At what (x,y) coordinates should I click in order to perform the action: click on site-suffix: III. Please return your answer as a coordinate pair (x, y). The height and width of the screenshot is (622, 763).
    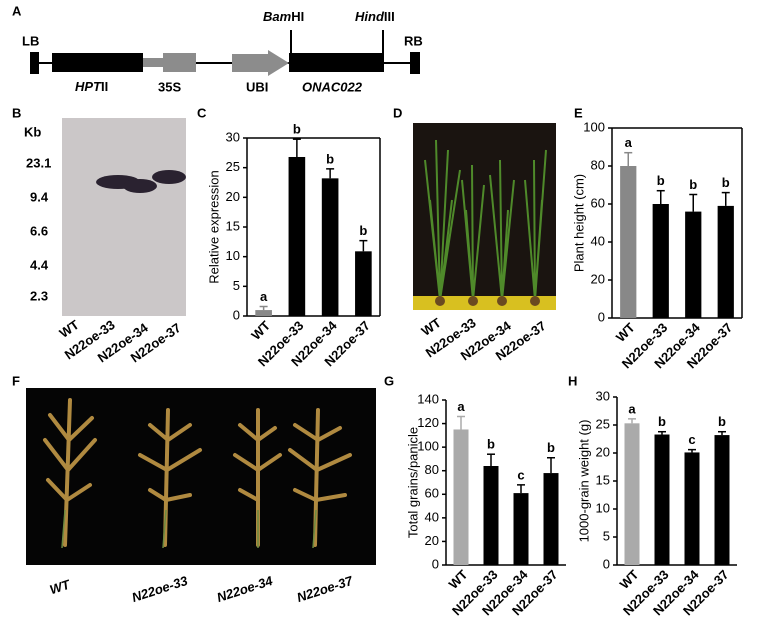
    Looking at the image, I should click on (389, 16).